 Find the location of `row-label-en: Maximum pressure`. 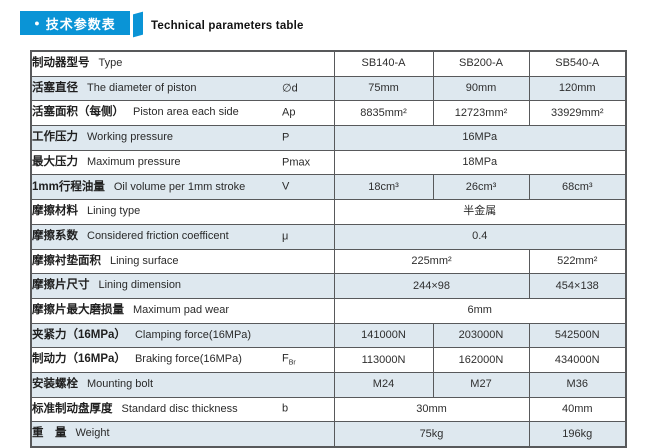

row-label-en: Maximum pressure is located at coordinates (134, 161).